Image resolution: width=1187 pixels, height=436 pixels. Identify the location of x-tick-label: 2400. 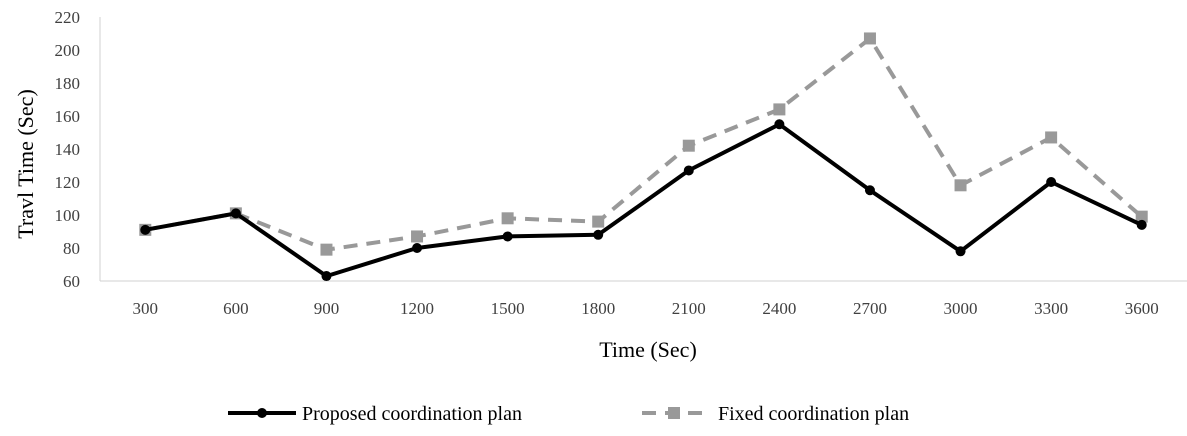
(779, 308).